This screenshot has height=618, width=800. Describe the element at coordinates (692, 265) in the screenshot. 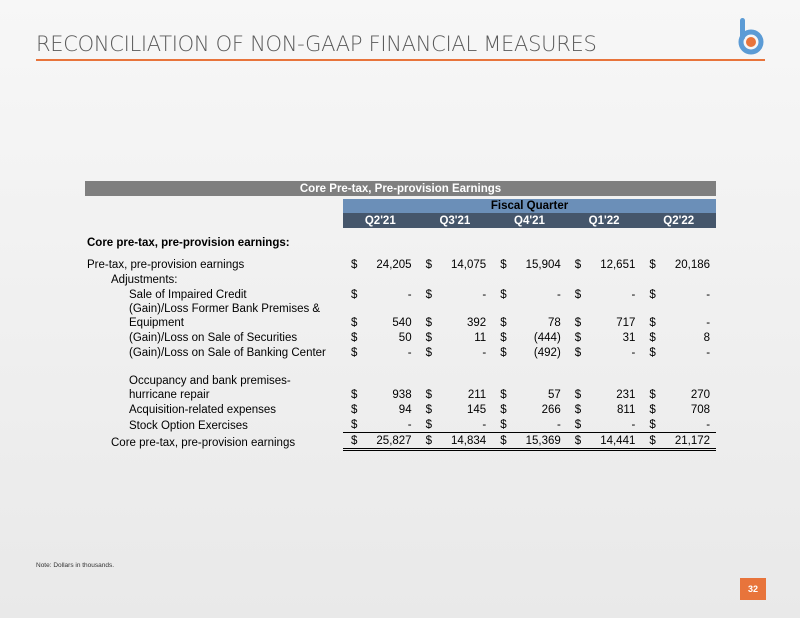

I see `cell-value: 20,186` at that location.